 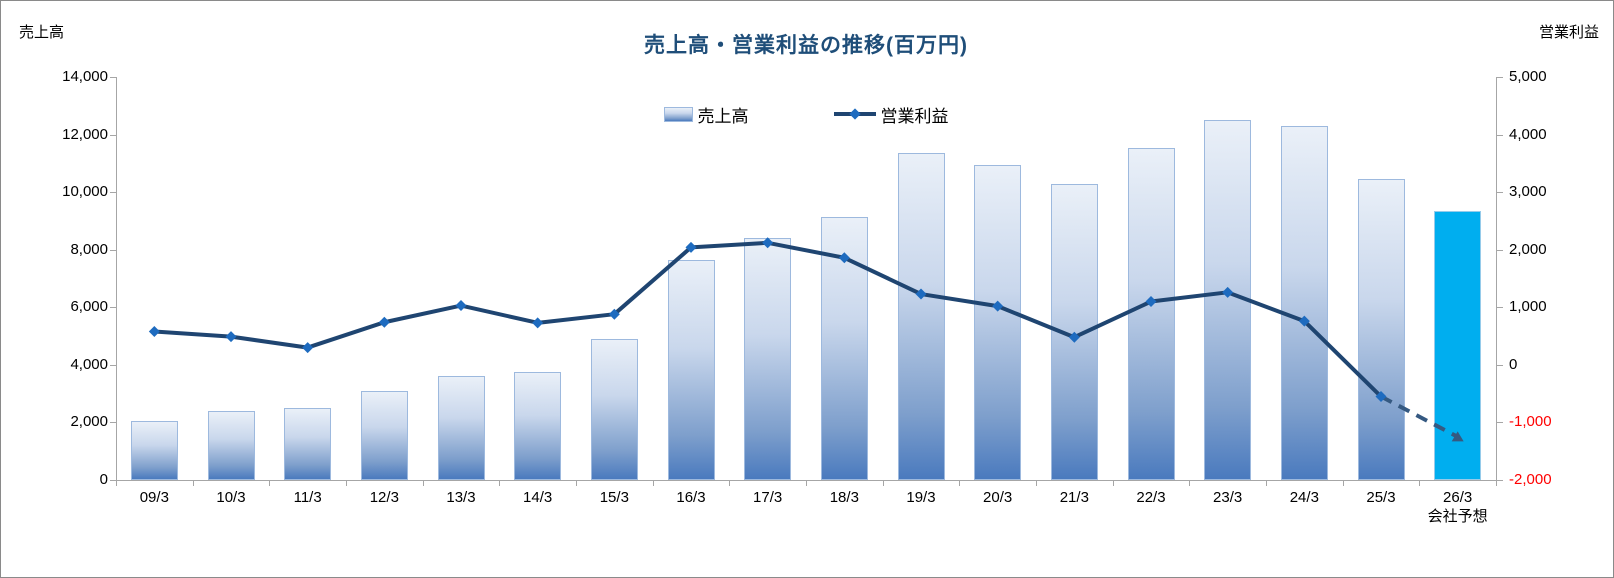 I want to click on left-axis-tick-label: 6,000, so click(x=89, y=307).